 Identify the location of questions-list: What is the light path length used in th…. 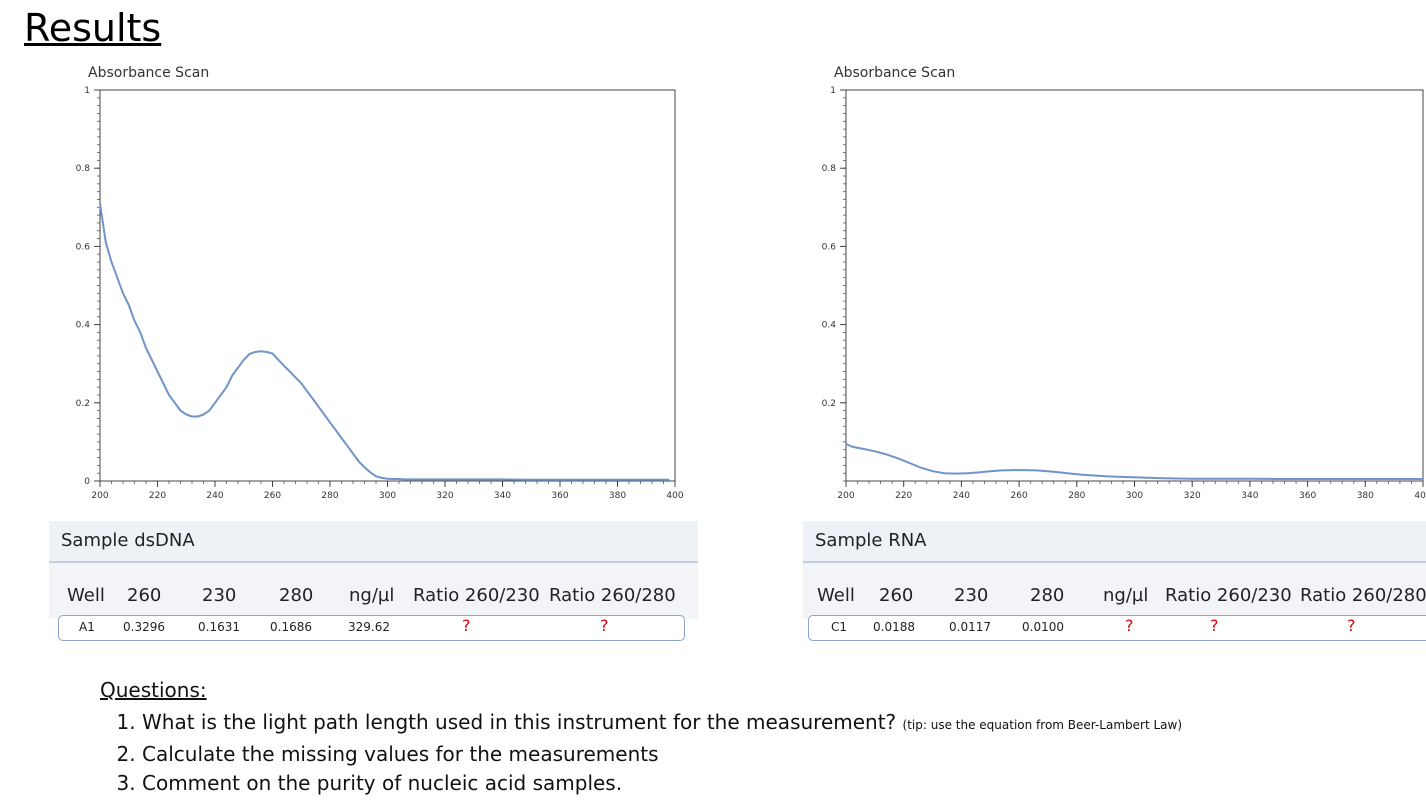
(641, 753).